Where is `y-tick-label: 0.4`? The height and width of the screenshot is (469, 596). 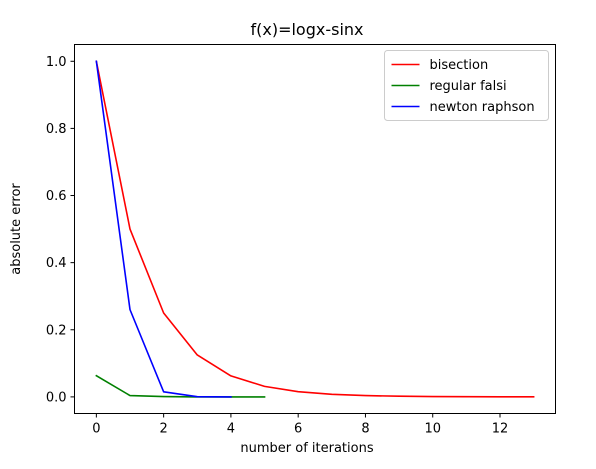
y-tick-label: 0.4 is located at coordinates (56, 263).